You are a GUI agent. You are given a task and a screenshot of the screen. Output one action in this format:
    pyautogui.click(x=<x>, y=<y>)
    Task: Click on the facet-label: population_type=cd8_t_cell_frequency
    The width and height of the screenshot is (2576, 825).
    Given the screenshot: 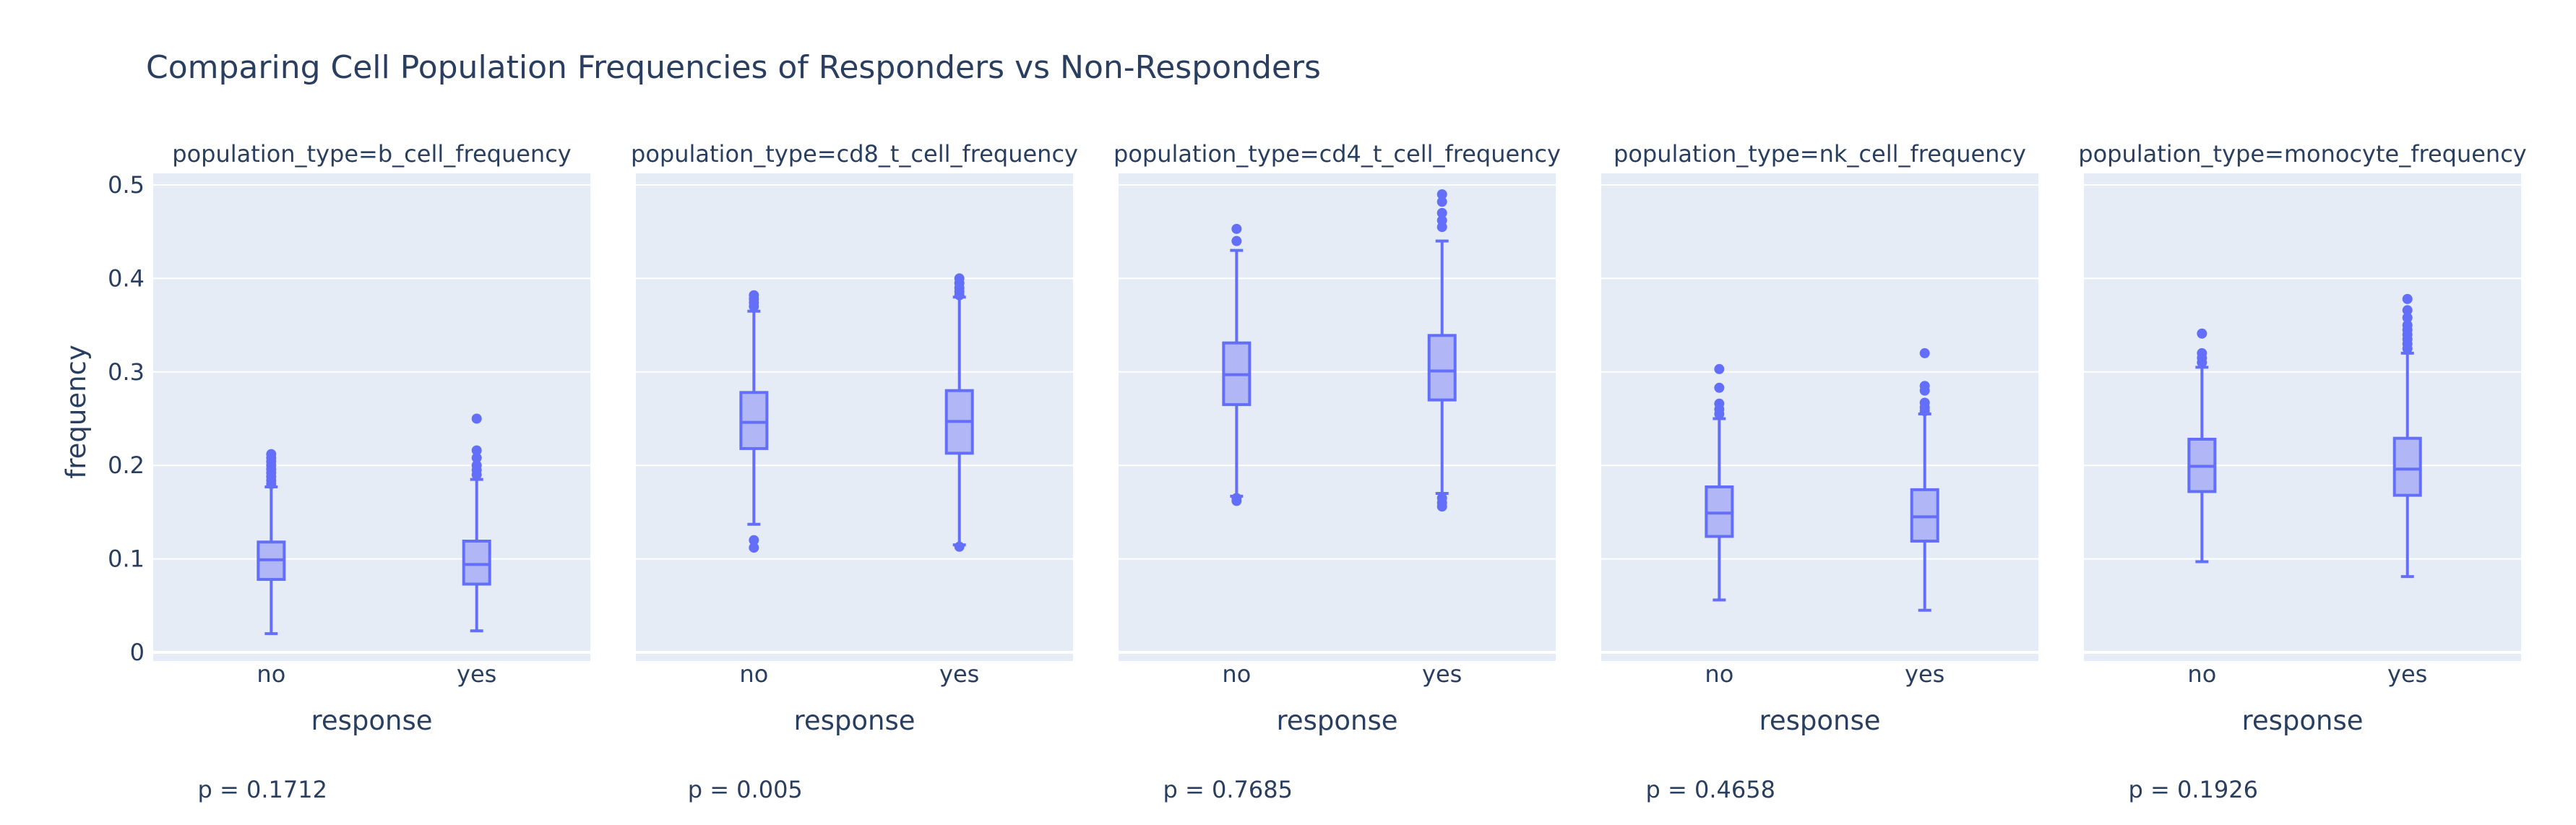 What is the action you would take?
    pyautogui.click(x=854, y=154)
    